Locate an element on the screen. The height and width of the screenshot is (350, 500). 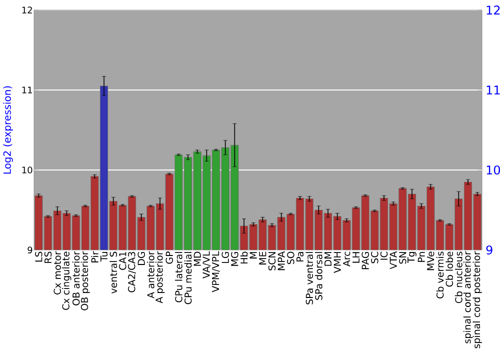
y-tick-label: 9 is located at coordinates (30, 250).